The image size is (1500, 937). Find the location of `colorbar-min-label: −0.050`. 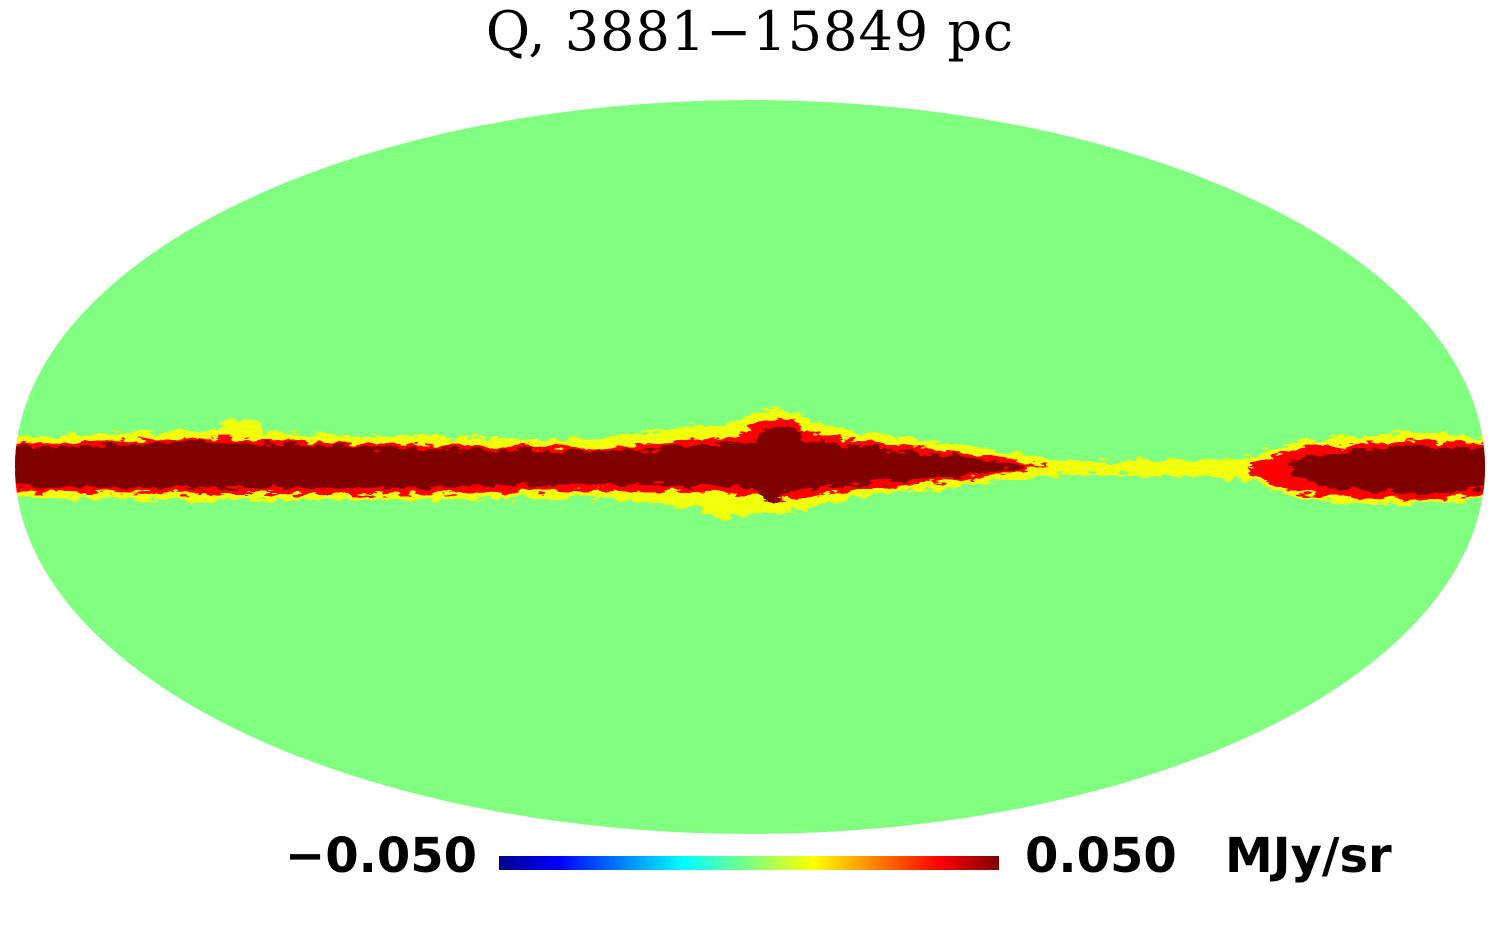

colorbar-min-label: −0.050 is located at coordinates (381, 856).